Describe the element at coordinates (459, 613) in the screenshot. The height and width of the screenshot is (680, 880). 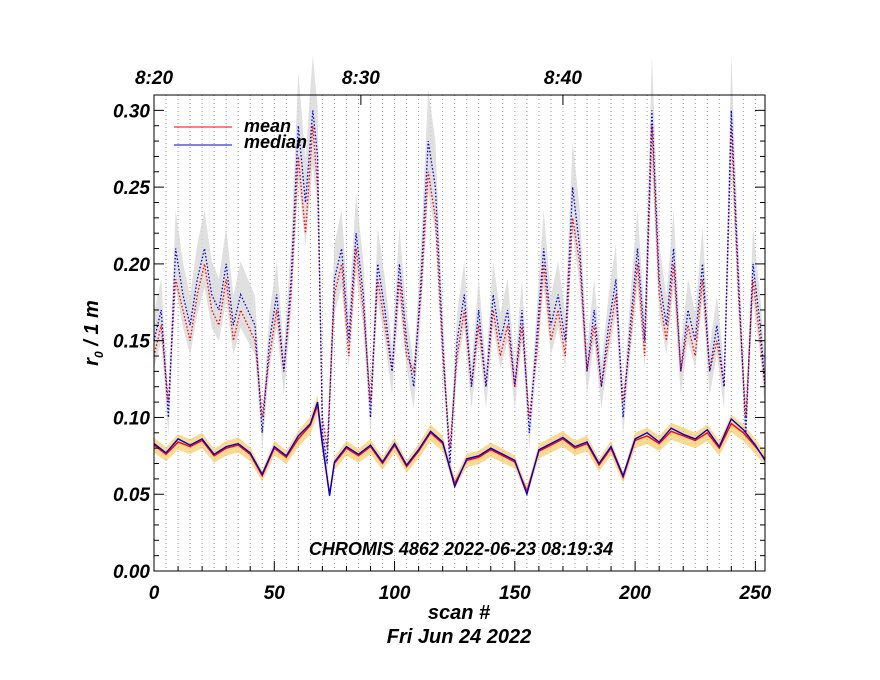
I see `x-axis-label: scan #` at that location.